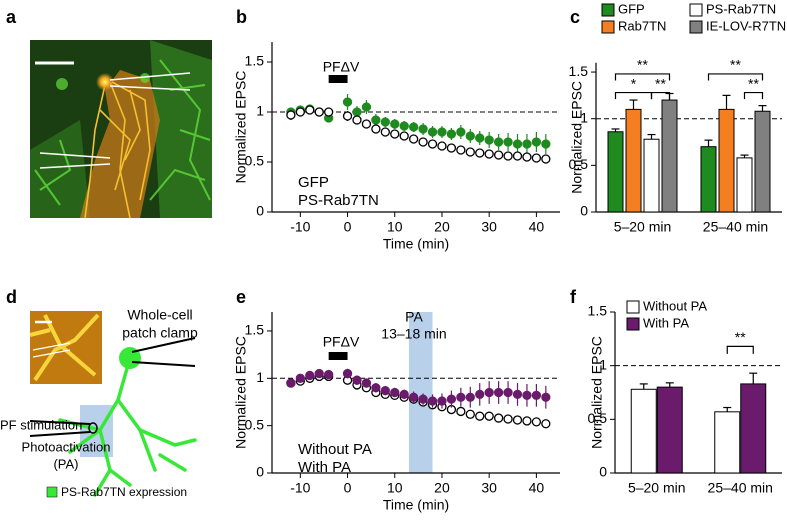 The height and width of the screenshot is (528, 787). I want to click on micrograph, so click(121, 129).